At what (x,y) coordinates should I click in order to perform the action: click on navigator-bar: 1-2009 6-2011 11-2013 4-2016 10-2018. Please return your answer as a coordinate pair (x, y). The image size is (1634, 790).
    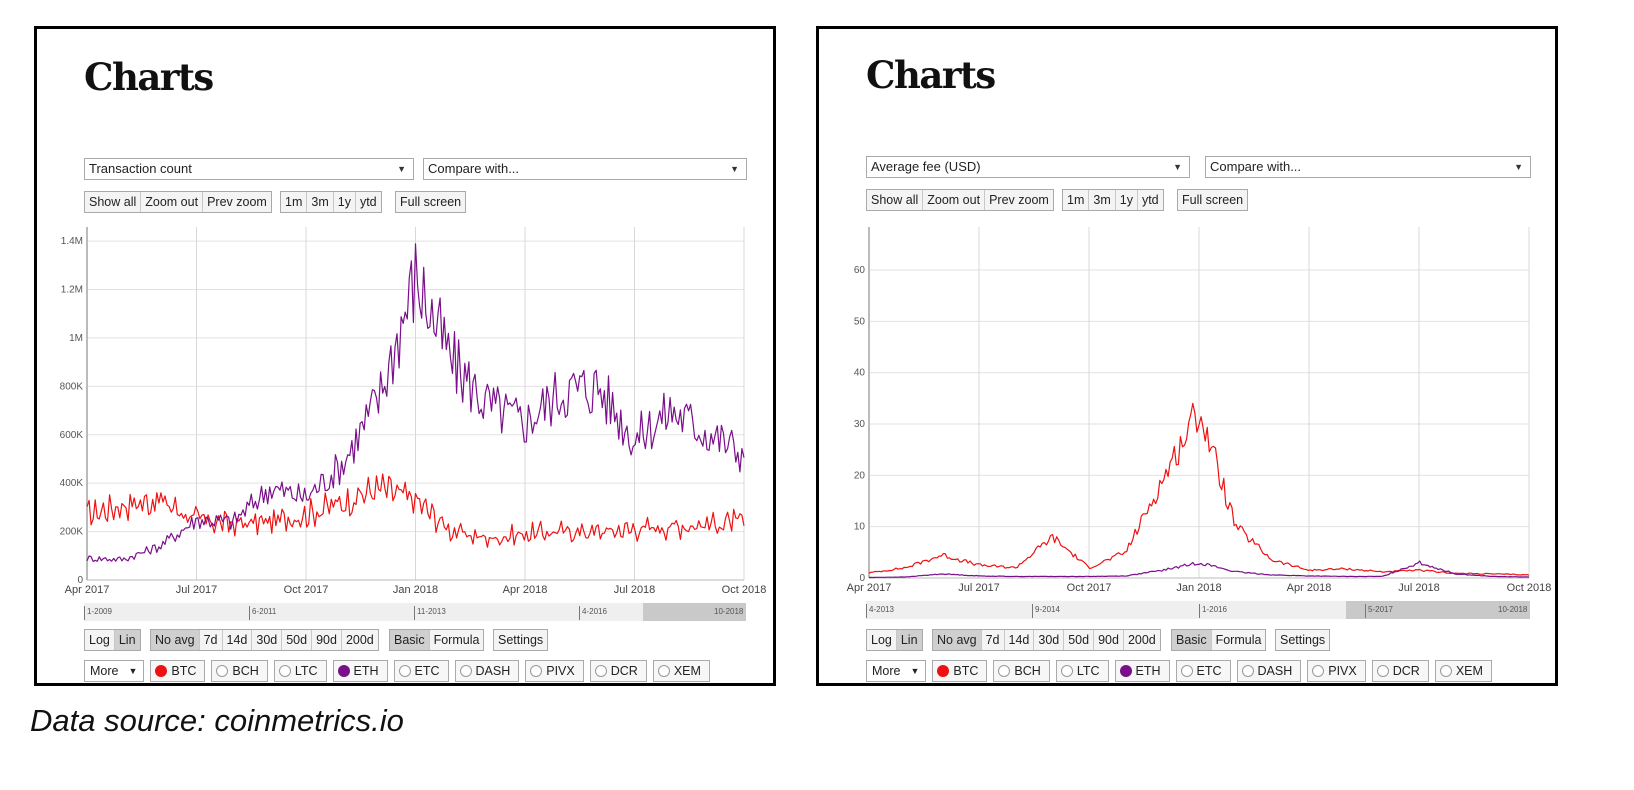
    Looking at the image, I should click on (415, 612).